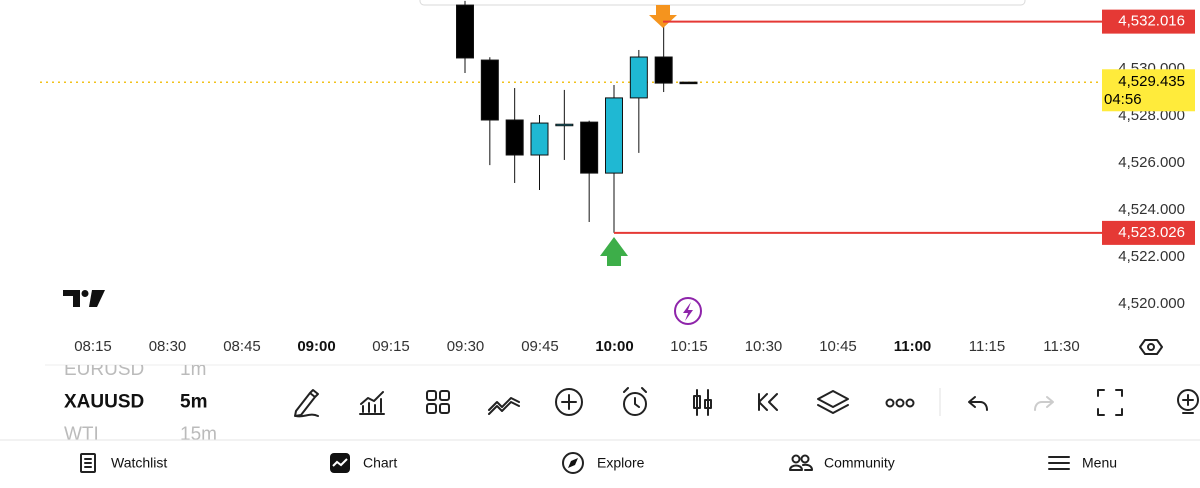  What do you see at coordinates (635, 401) in the screenshot?
I see `alert-tool` at bounding box center [635, 401].